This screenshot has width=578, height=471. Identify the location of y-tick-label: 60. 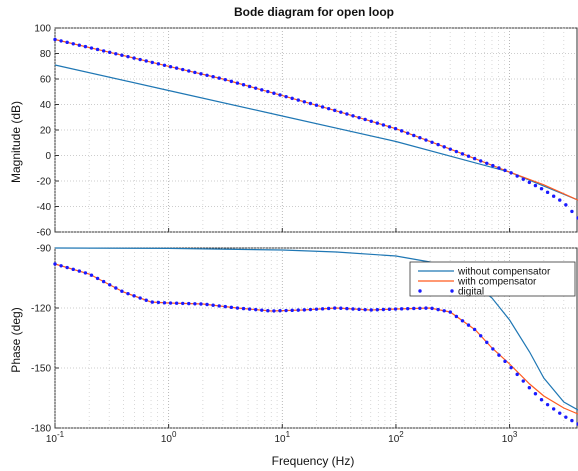
(46, 80).